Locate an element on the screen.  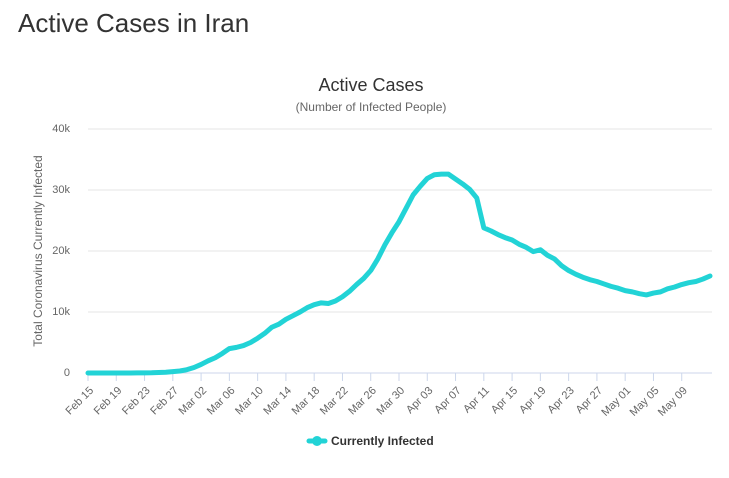
x-tick-label: Mar 22 is located at coordinates (334, 401).